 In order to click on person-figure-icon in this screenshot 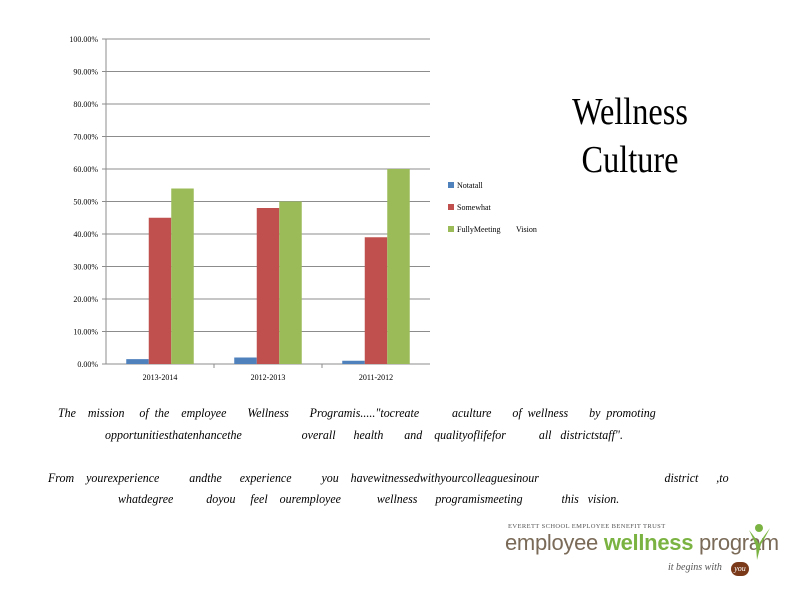, I will do `click(759, 542)`.